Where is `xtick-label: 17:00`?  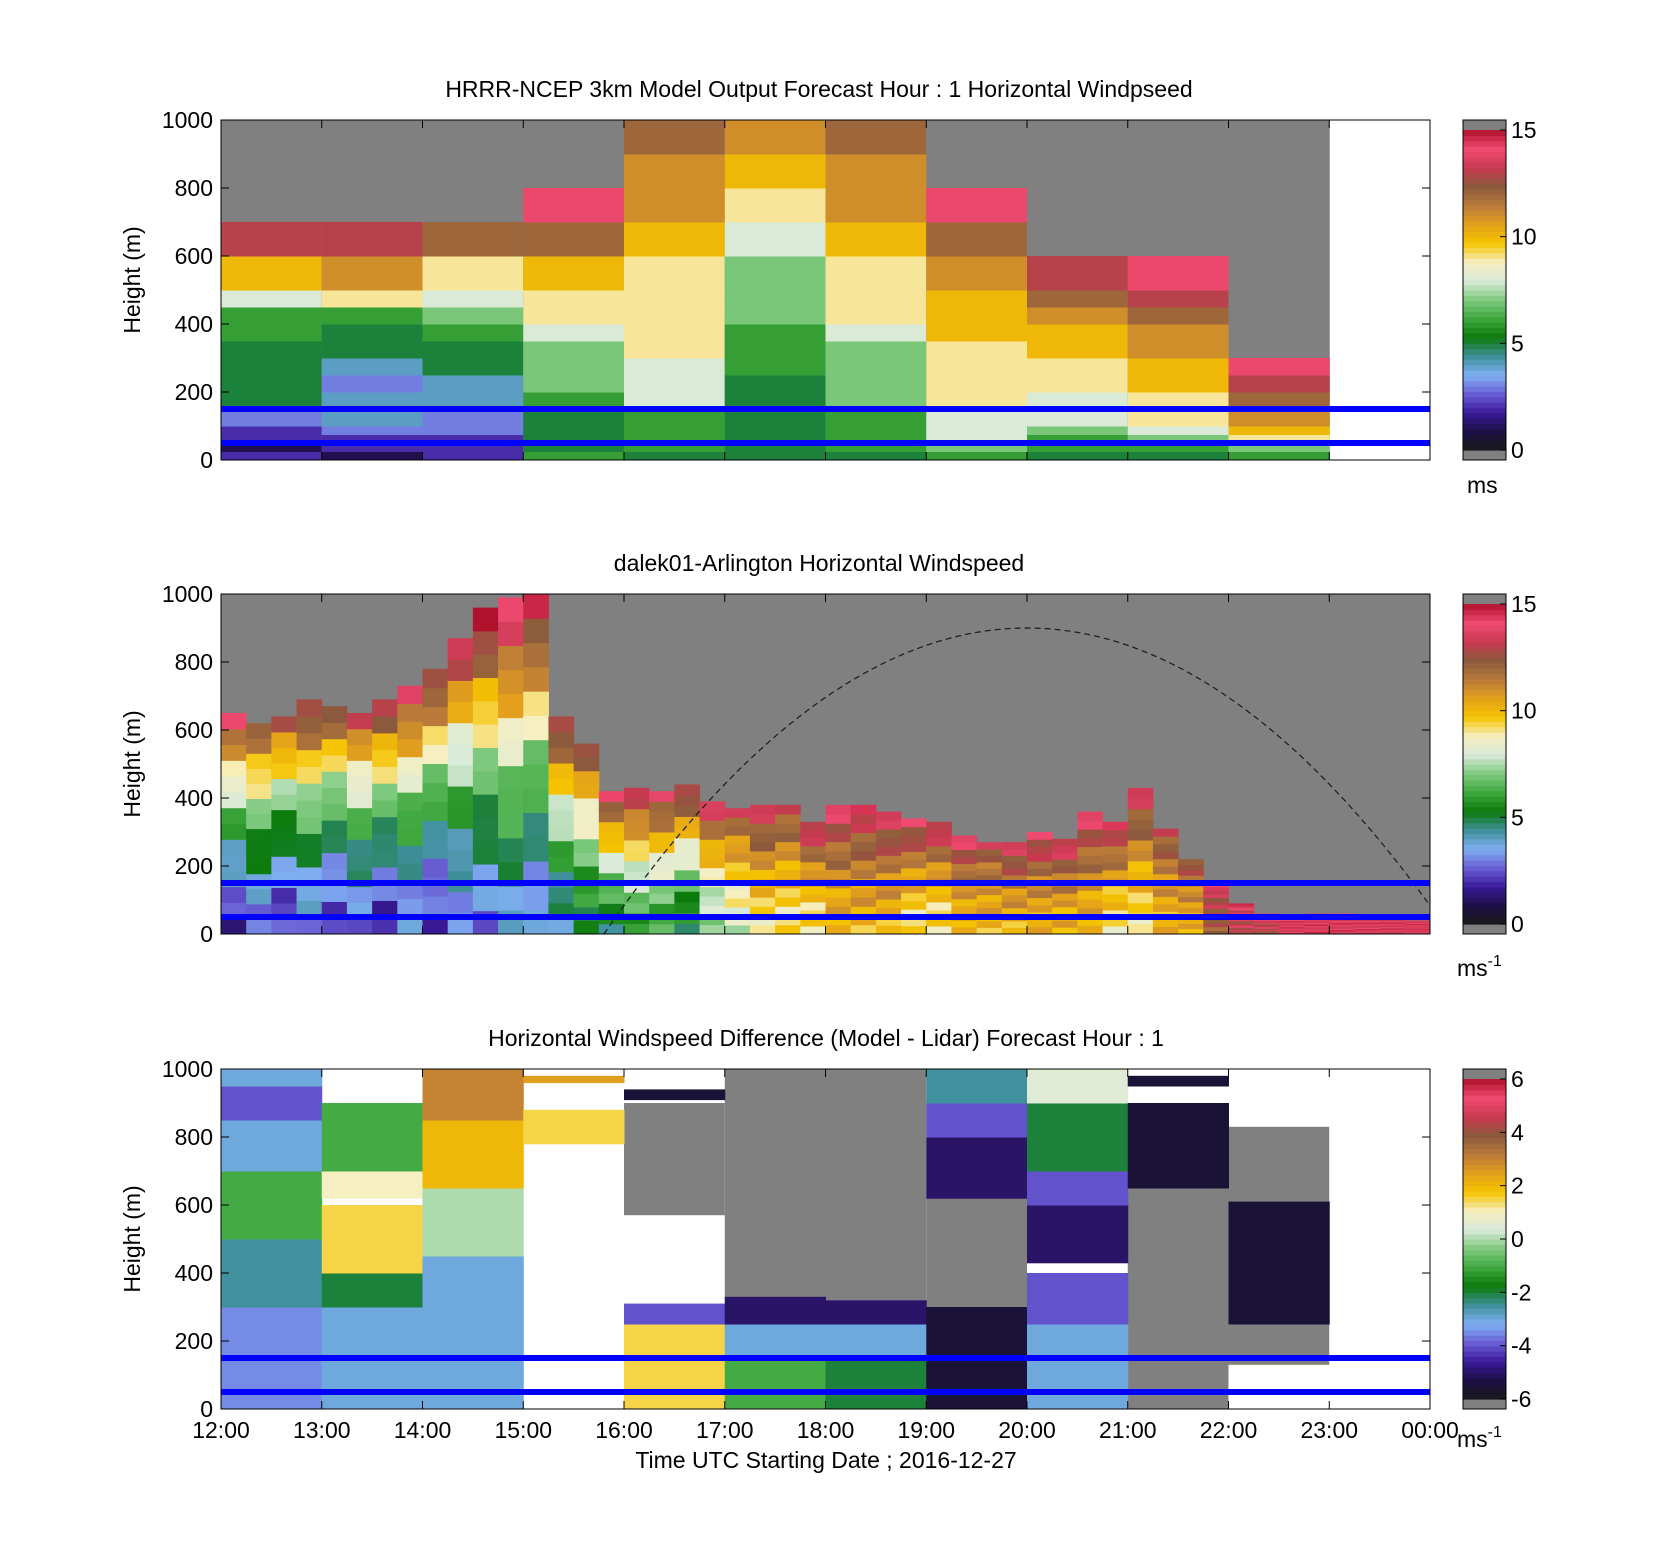 xtick-label: 17:00 is located at coordinates (725, 1430).